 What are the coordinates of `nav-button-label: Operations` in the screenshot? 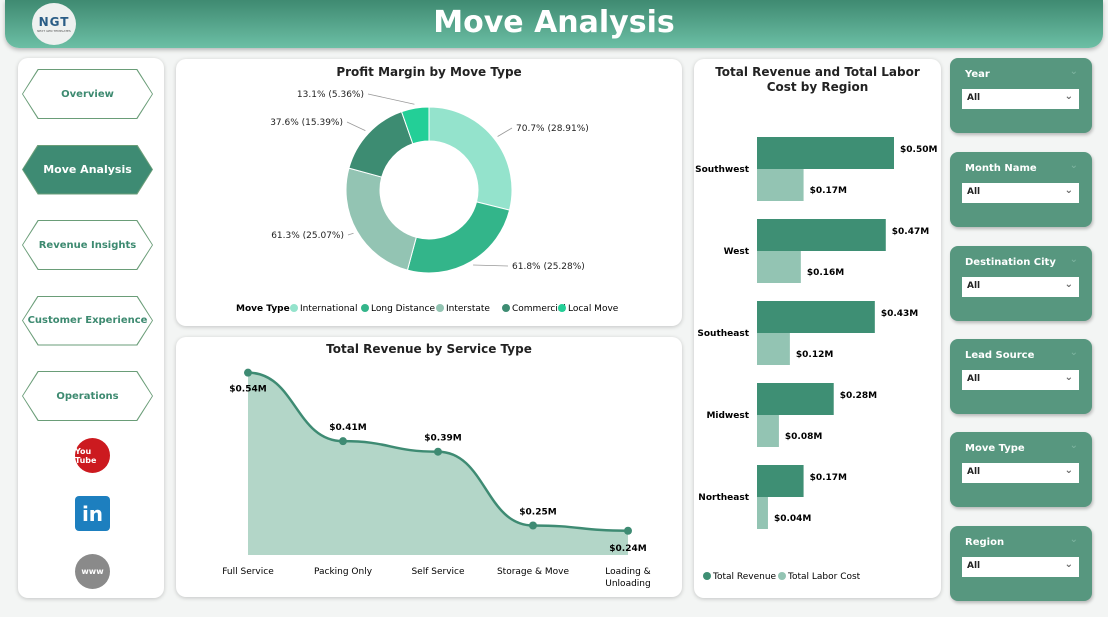 It's located at (87, 396).